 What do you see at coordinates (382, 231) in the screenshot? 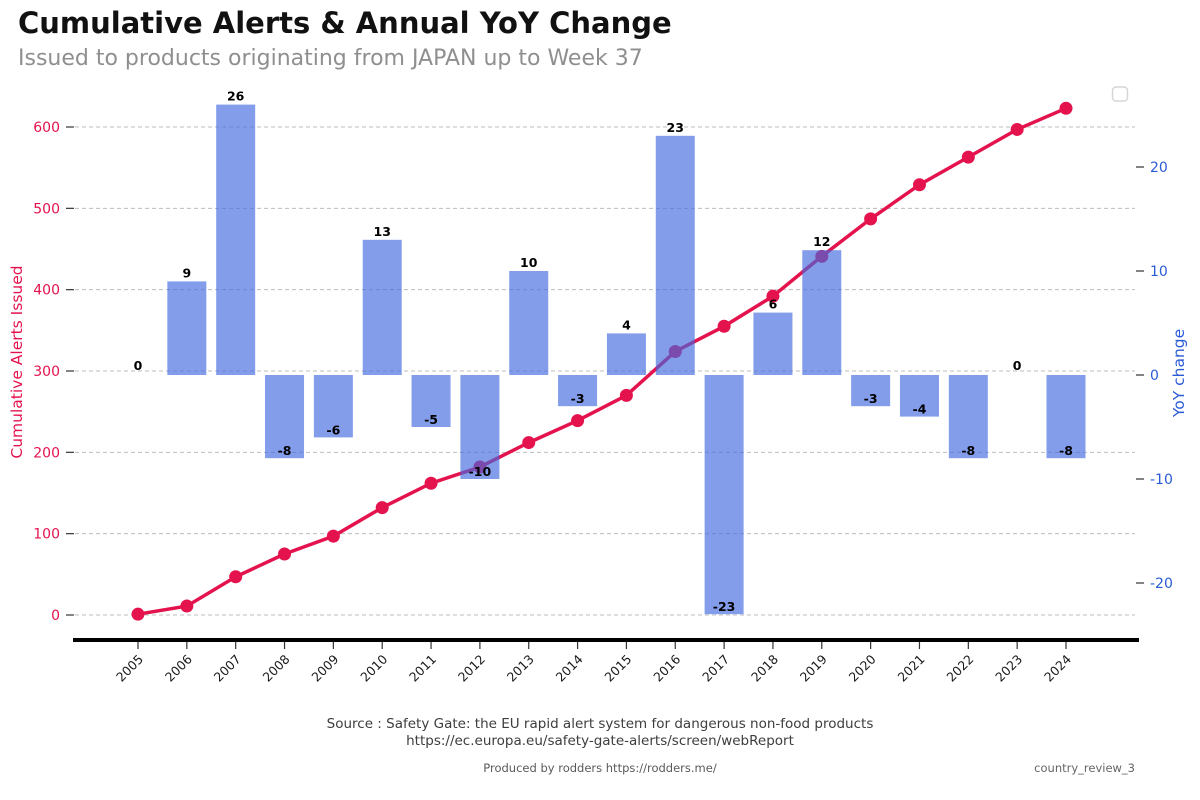
I see `bar-value-label: 13` at bounding box center [382, 231].